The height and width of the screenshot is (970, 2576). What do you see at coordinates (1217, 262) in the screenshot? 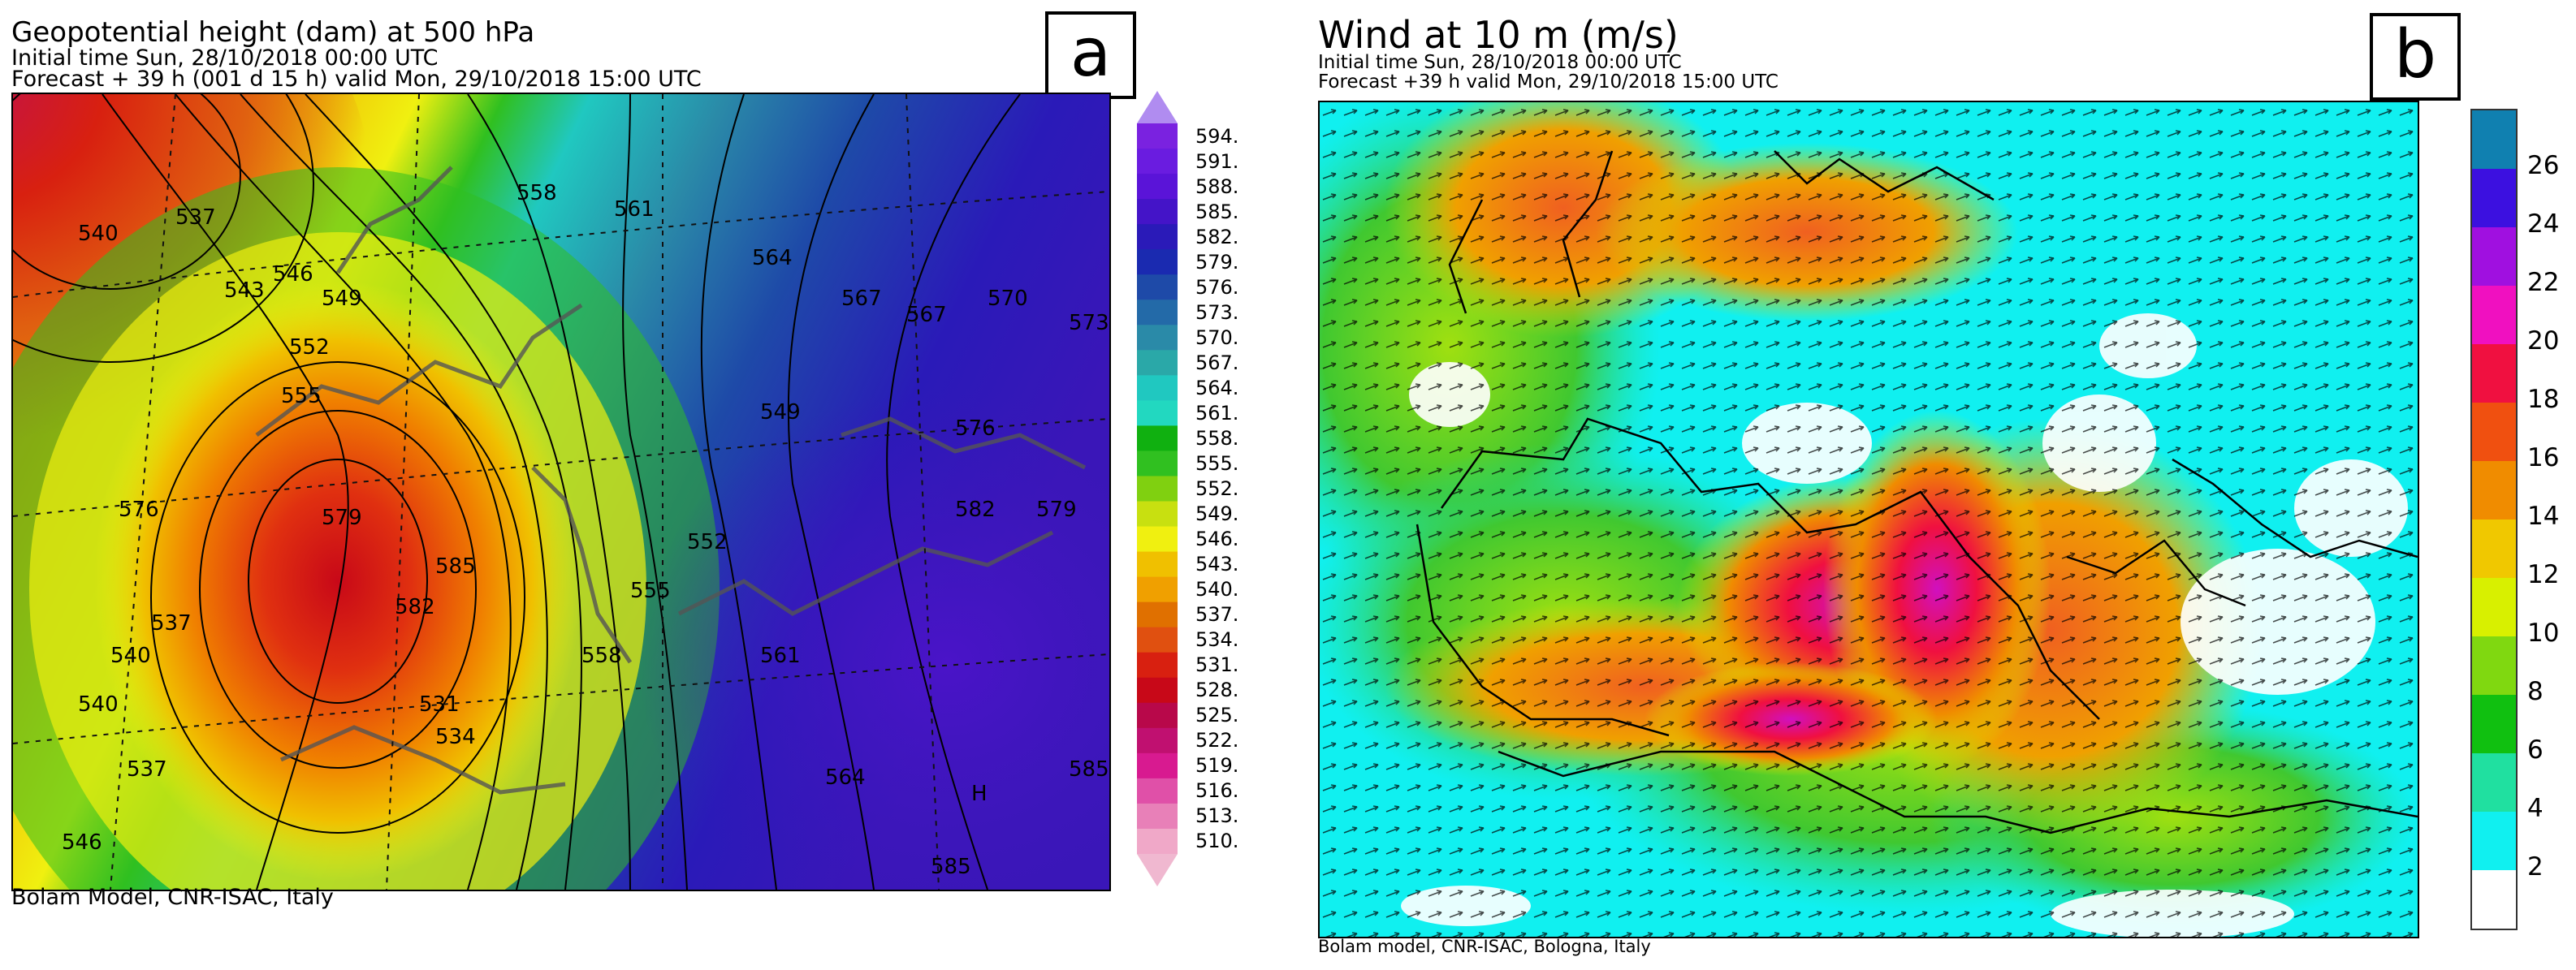
I see `colorbar-label: 579.` at bounding box center [1217, 262].